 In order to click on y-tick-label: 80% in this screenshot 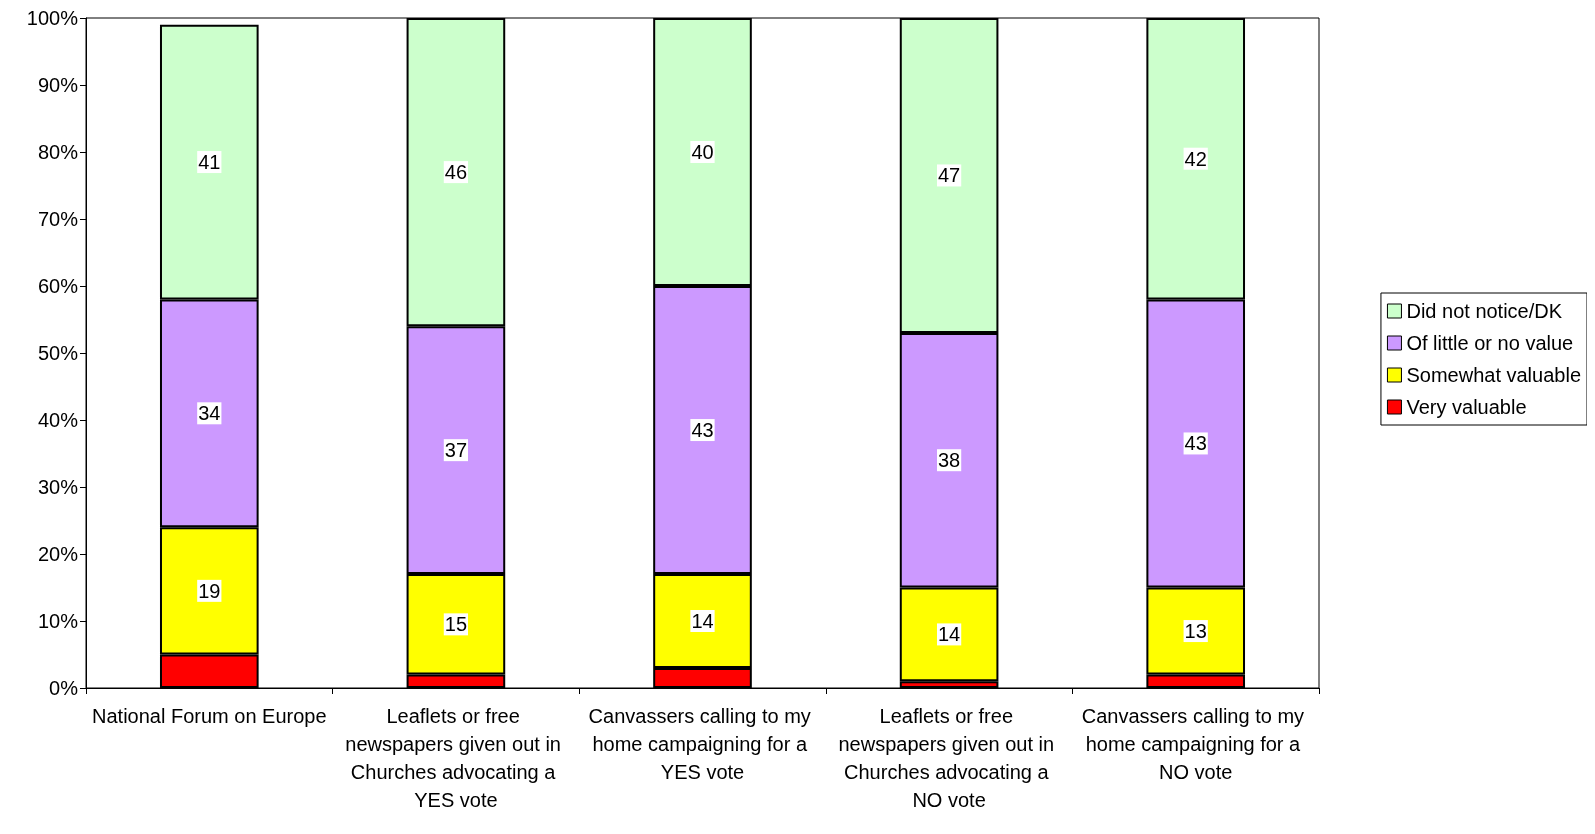, I will do `click(58, 152)`.